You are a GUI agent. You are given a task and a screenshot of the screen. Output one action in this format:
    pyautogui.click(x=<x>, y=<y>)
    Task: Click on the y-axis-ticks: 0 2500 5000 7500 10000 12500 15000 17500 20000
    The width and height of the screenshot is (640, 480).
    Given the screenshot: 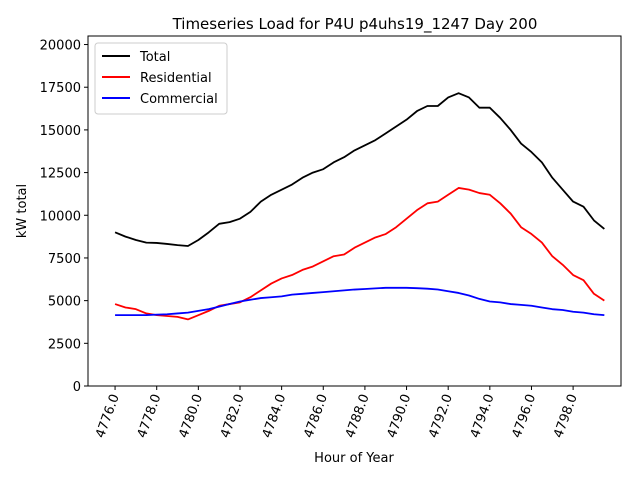 What is the action you would take?
    pyautogui.click(x=64, y=217)
    